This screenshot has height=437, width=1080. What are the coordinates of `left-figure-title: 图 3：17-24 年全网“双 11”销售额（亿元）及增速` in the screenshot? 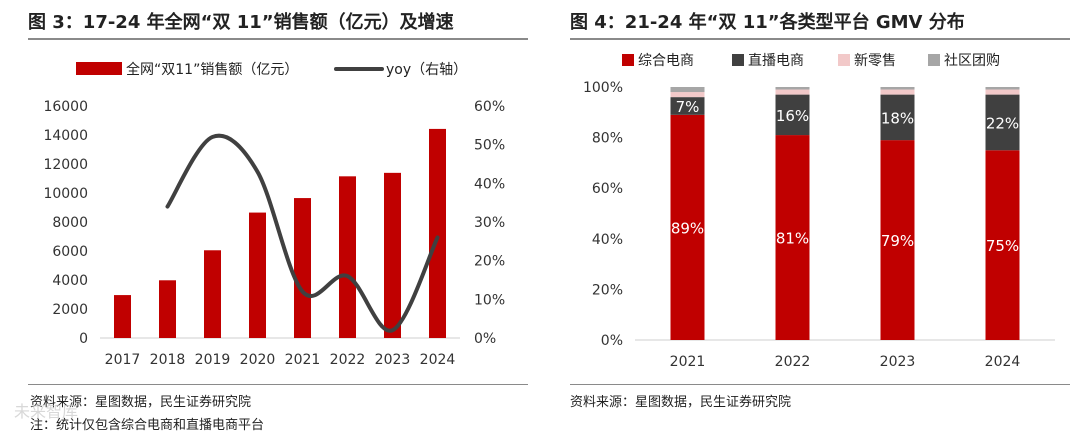 It's located at (241, 22).